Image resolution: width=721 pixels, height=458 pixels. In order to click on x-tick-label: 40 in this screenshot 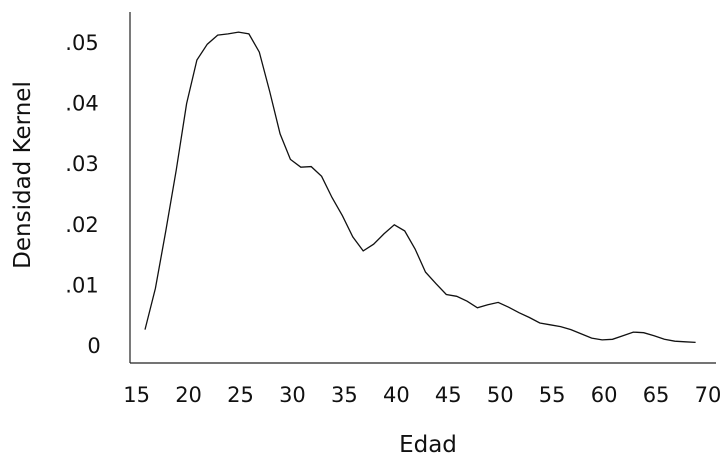, I will do `click(396, 395)`.